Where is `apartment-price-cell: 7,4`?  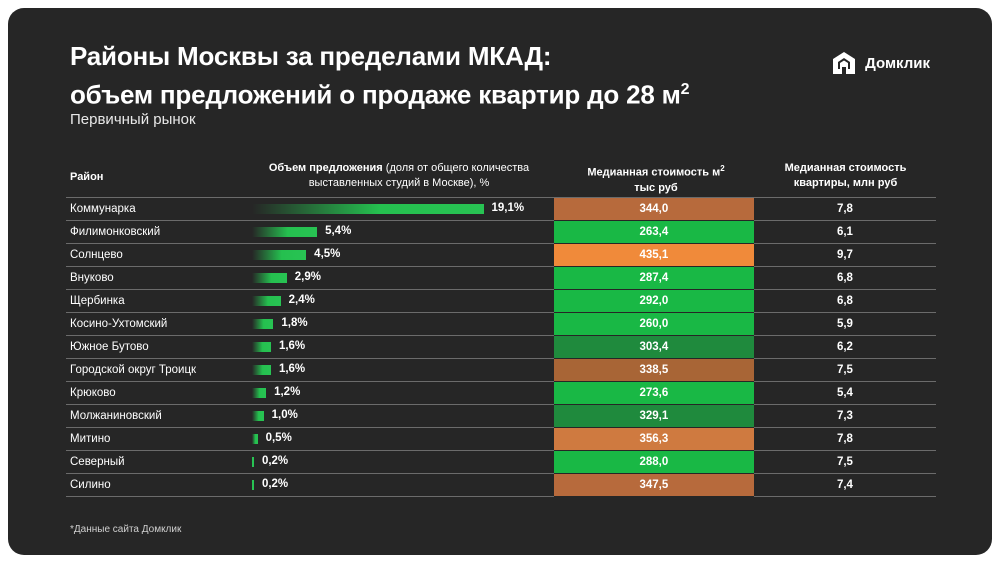 apartment-price-cell: 7,4 is located at coordinates (844, 485).